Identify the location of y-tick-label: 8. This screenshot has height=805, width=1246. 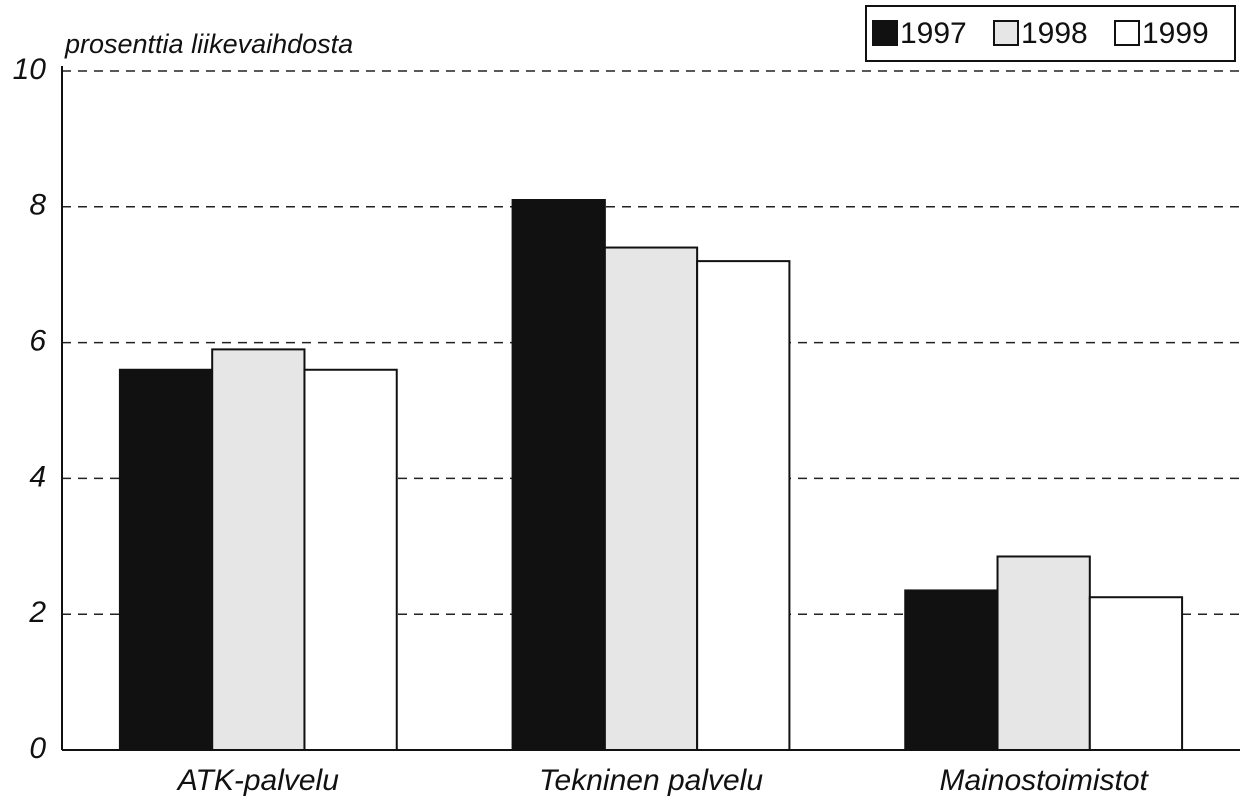
(37, 205).